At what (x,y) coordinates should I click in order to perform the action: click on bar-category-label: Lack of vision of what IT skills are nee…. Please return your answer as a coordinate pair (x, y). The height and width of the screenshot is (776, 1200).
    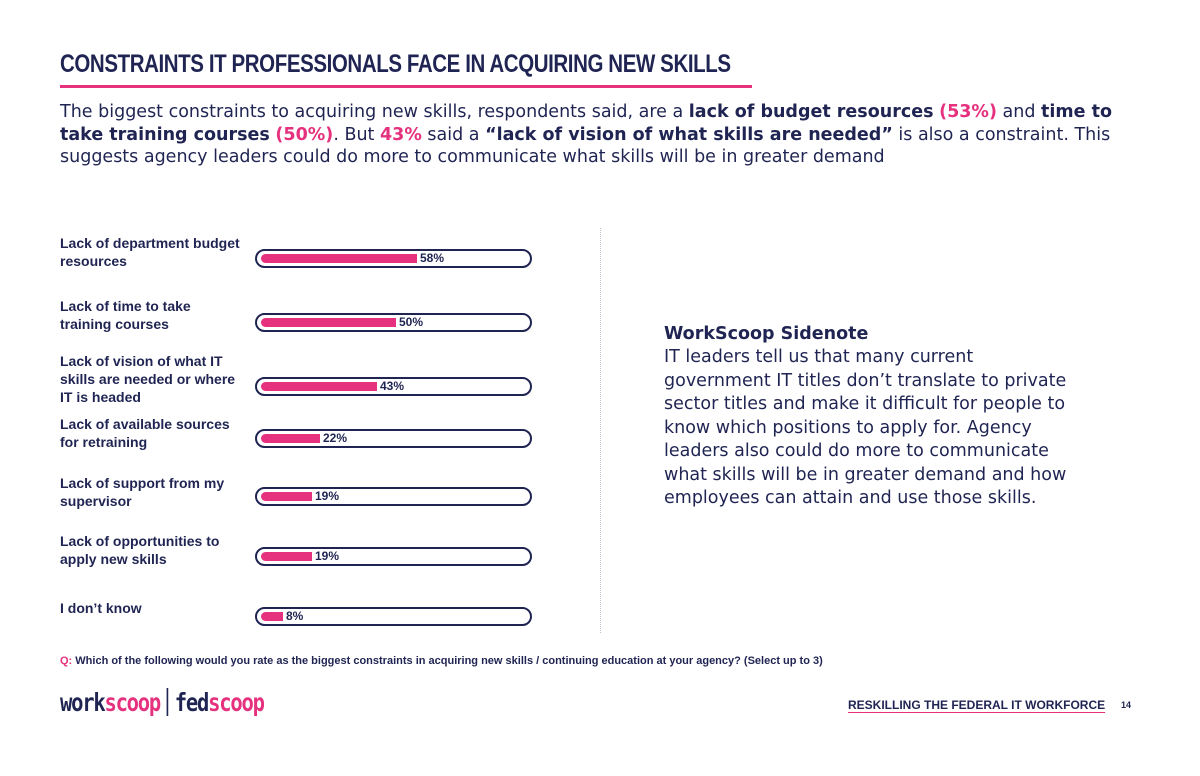
    Looking at the image, I should click on (148, 379).